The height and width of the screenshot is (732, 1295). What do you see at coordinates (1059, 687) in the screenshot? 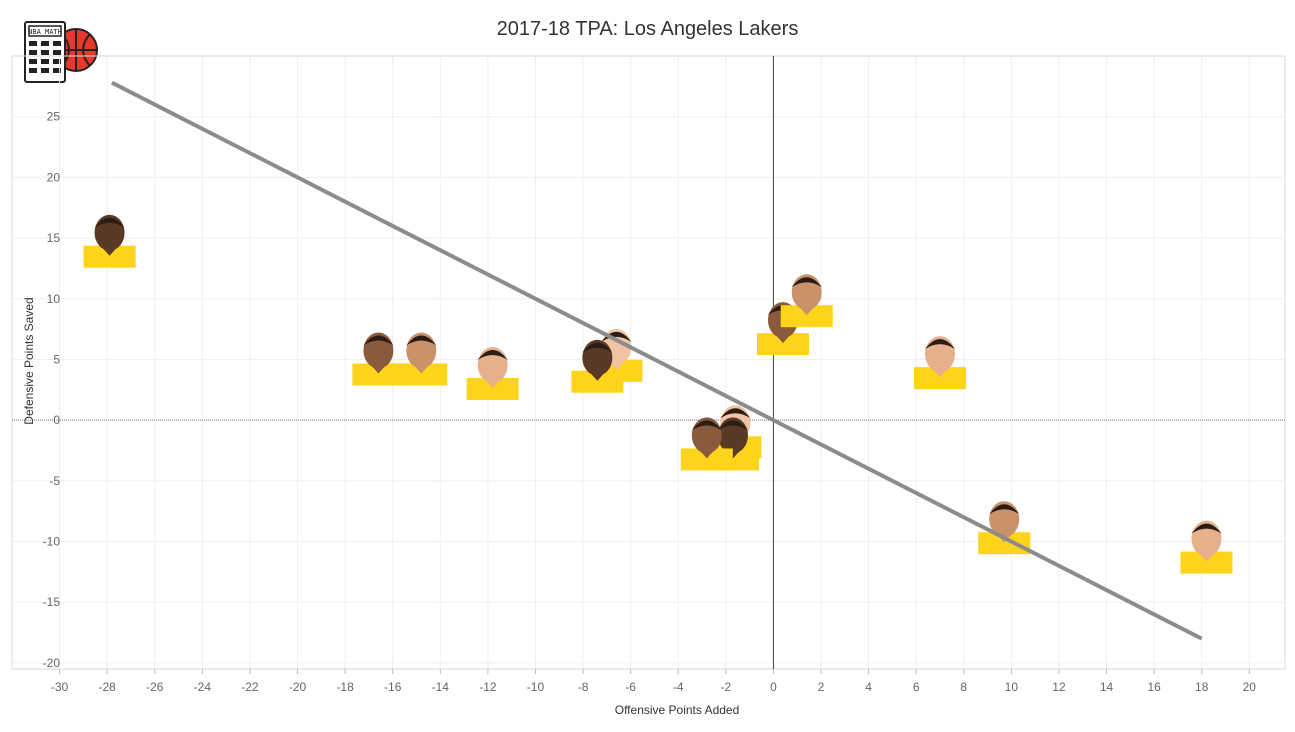
I see `x-tick-label: 12` at bounding box center [1059, 687].